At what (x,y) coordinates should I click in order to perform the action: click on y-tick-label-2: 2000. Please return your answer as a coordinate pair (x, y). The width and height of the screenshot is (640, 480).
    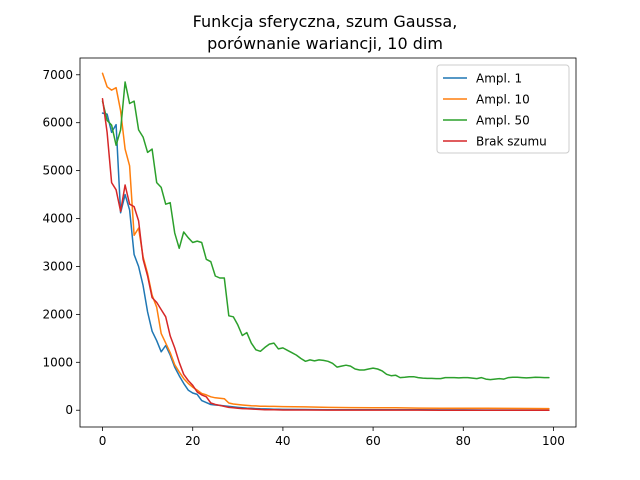
    Looking at the image, I should click on (57, 314).